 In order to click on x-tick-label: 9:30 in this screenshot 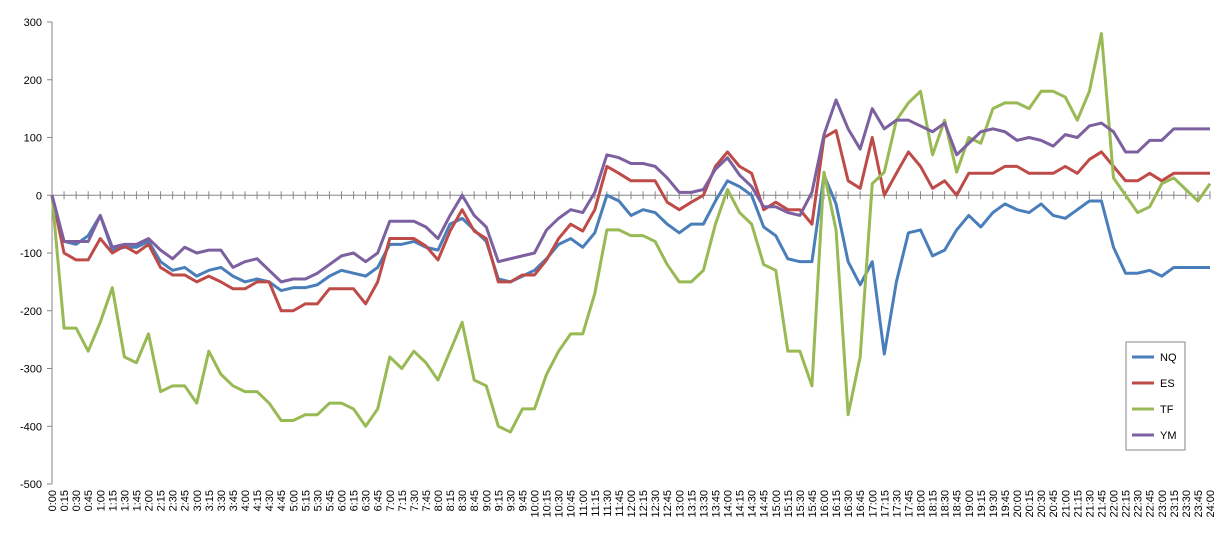, I will do `click(511, 500)`.